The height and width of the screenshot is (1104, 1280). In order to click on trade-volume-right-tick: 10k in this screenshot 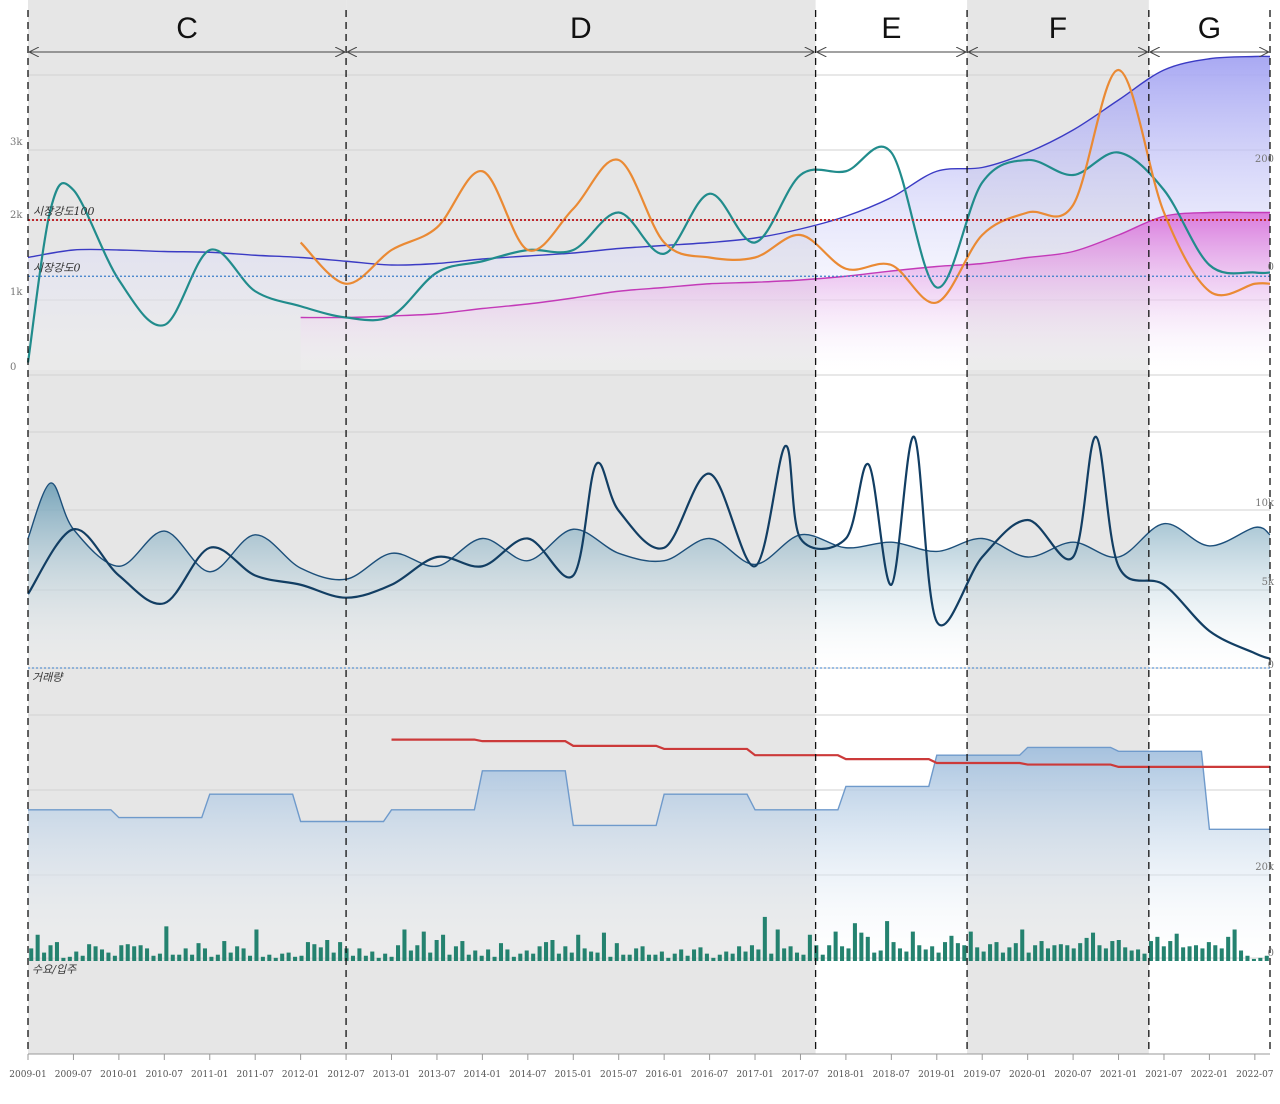, I will do `click(1265, 503)`.